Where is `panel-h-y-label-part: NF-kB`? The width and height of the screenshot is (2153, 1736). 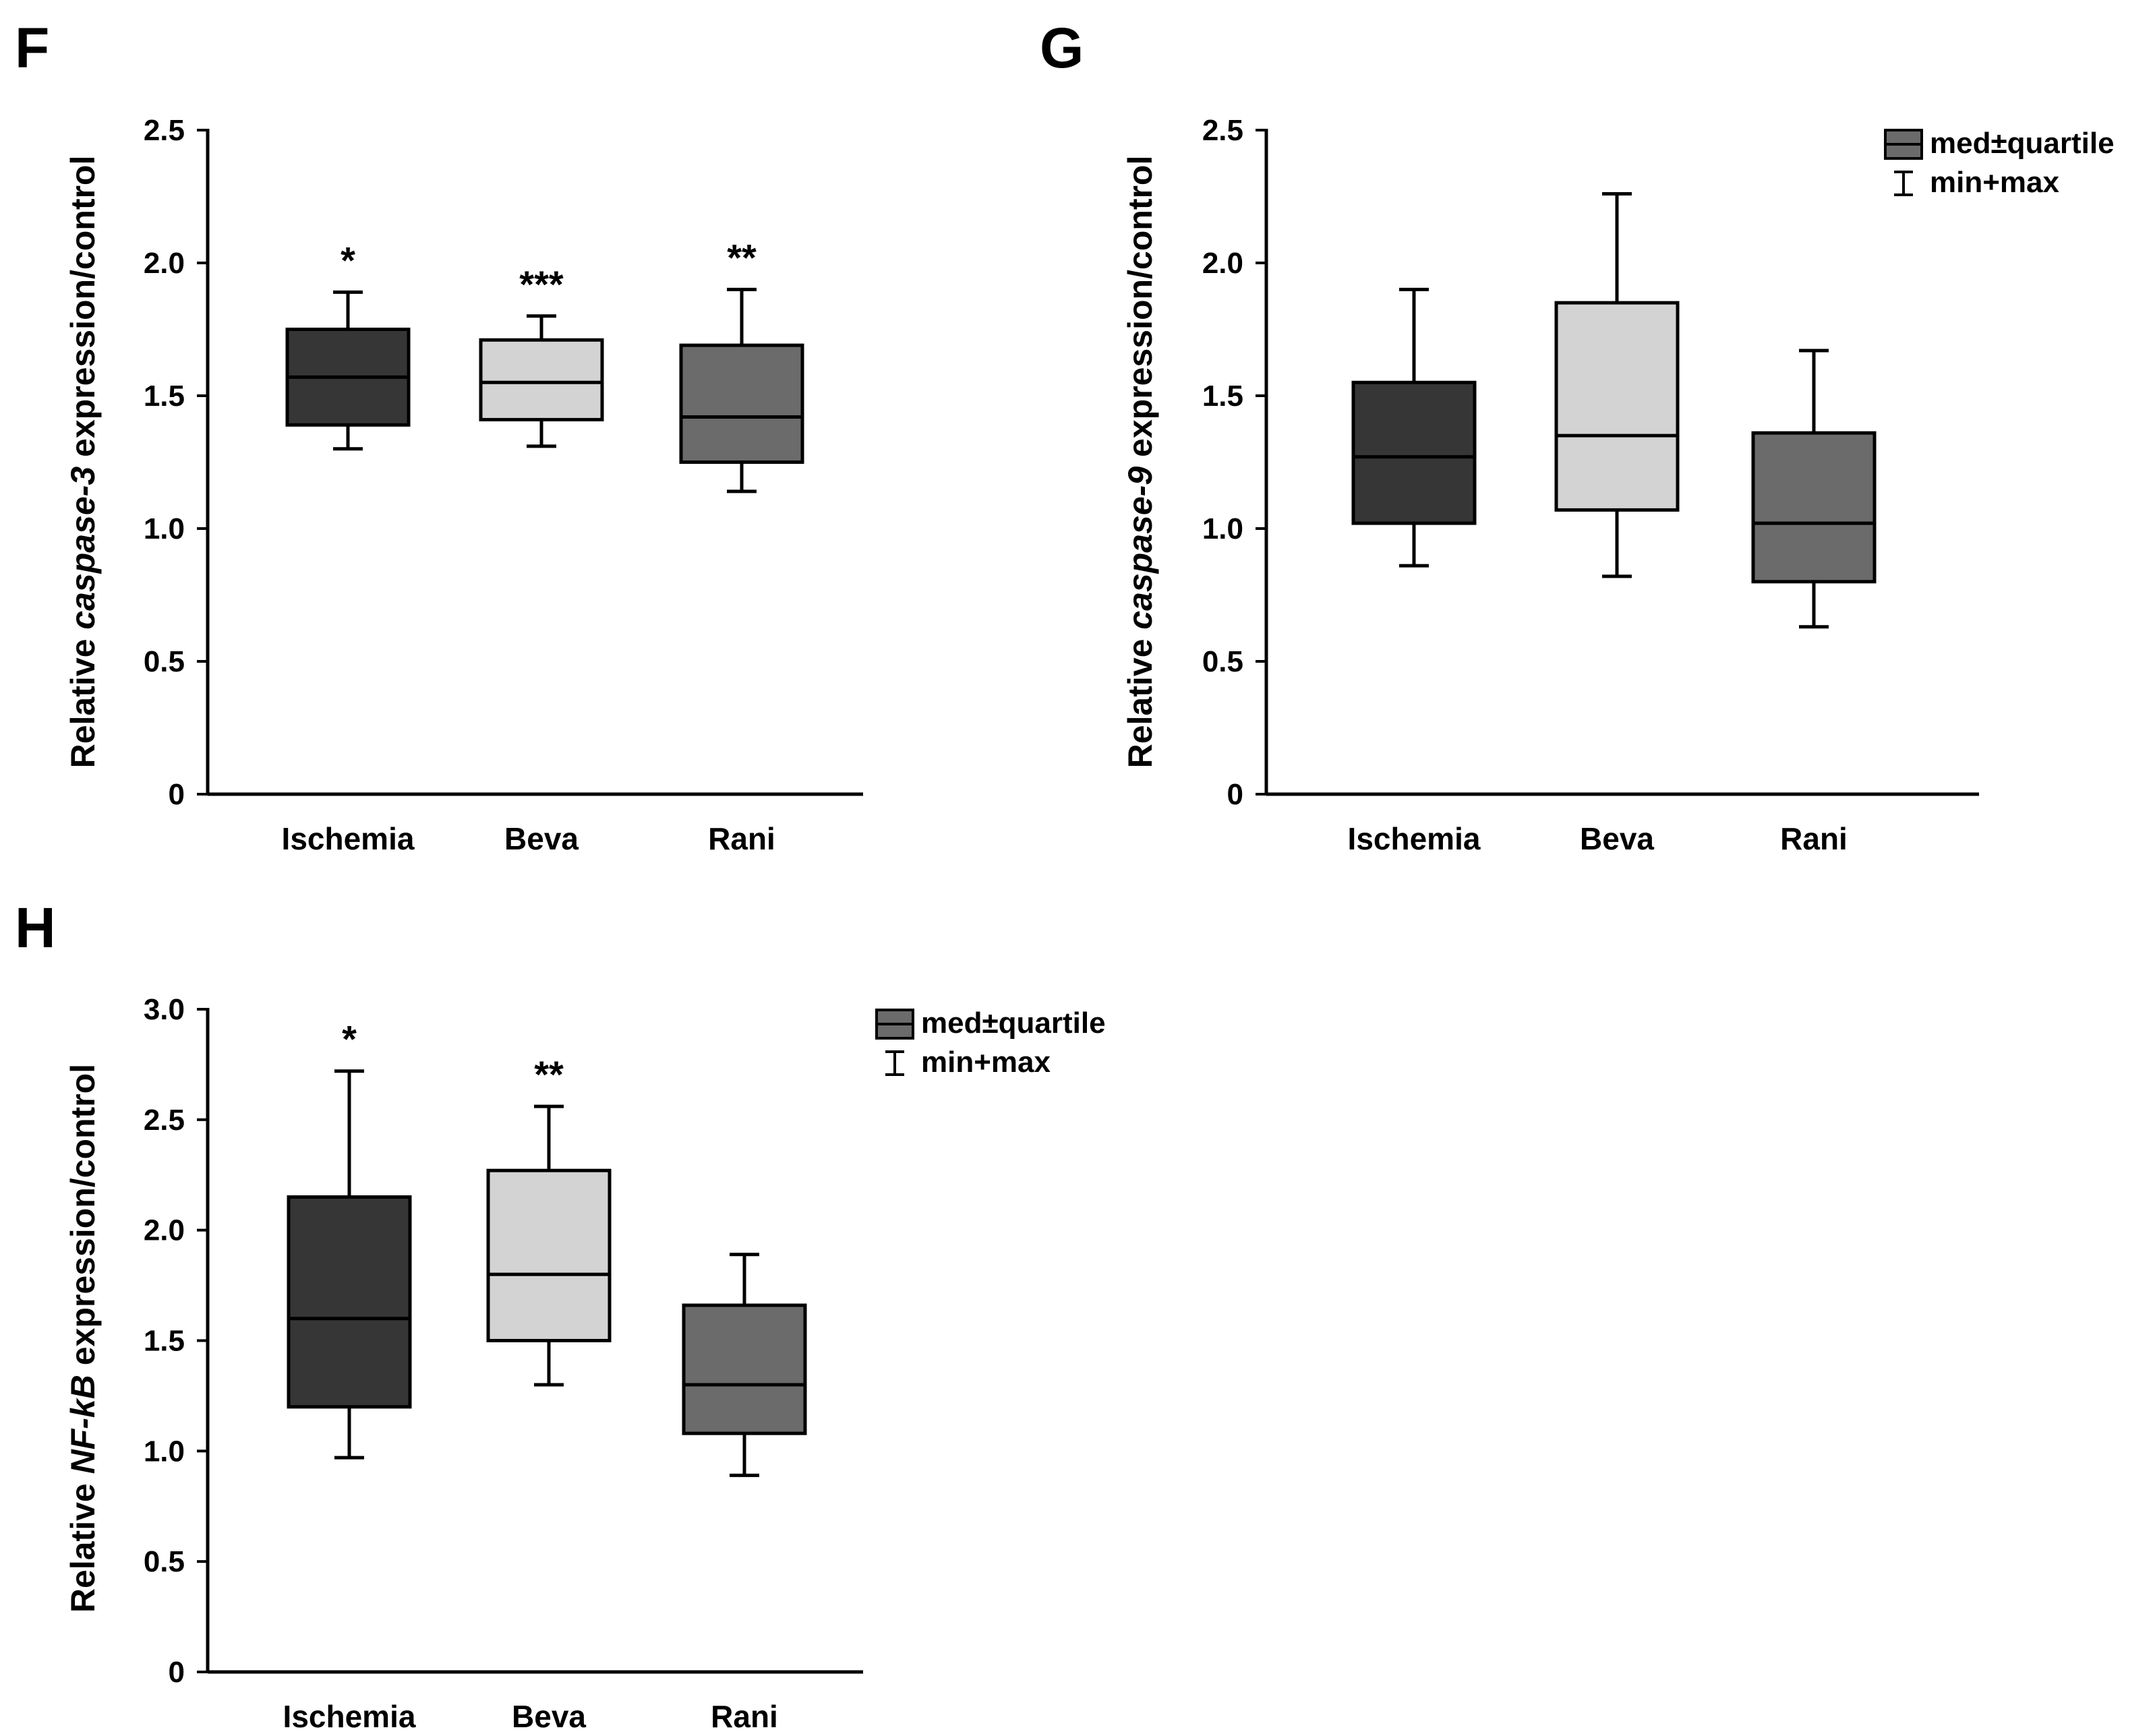
panel-h-y-label-part: NF-kB is located at coordinates (83, 1424).